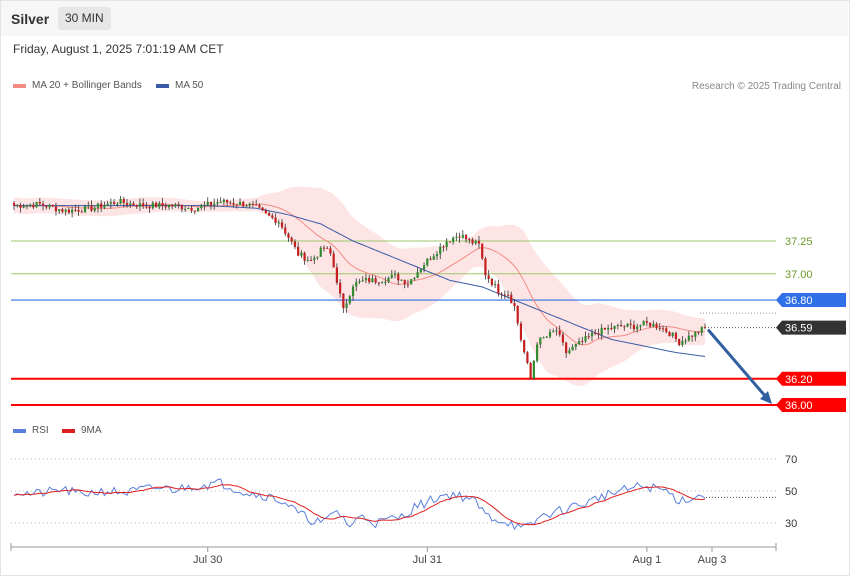 This screenshot has height=576, width=850. Describe the element at coordinates (207, 560) in the screenshot. I see `time-tick-label: Jul 30` at that location.